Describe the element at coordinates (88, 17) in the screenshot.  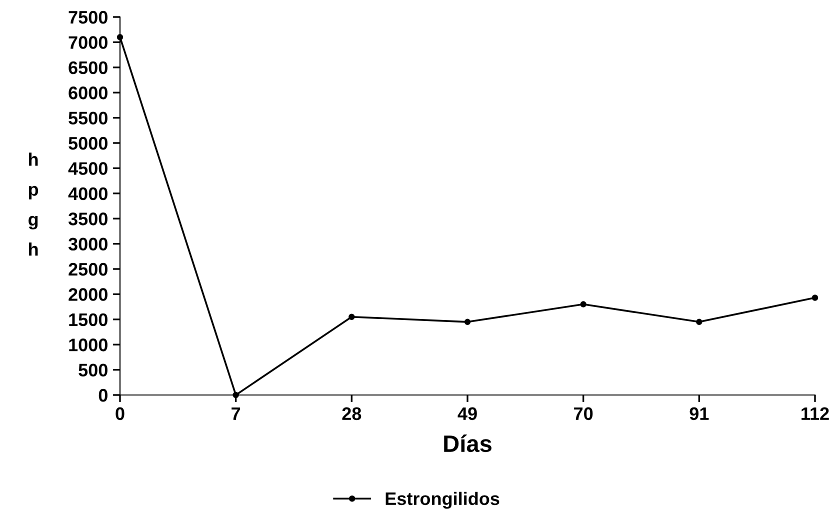
I see `y-tick-label: 7500` at that location.